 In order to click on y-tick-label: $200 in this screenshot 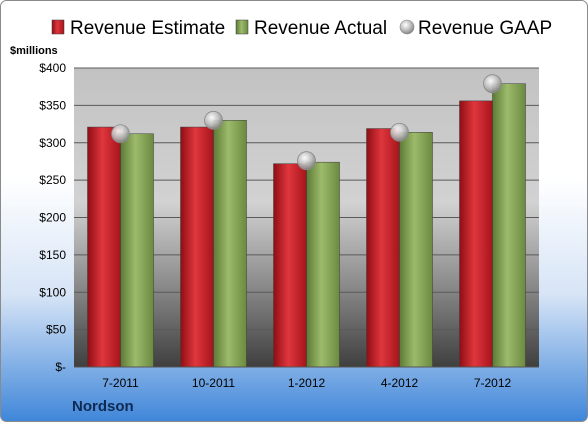, I will do `click(52, 218)`.